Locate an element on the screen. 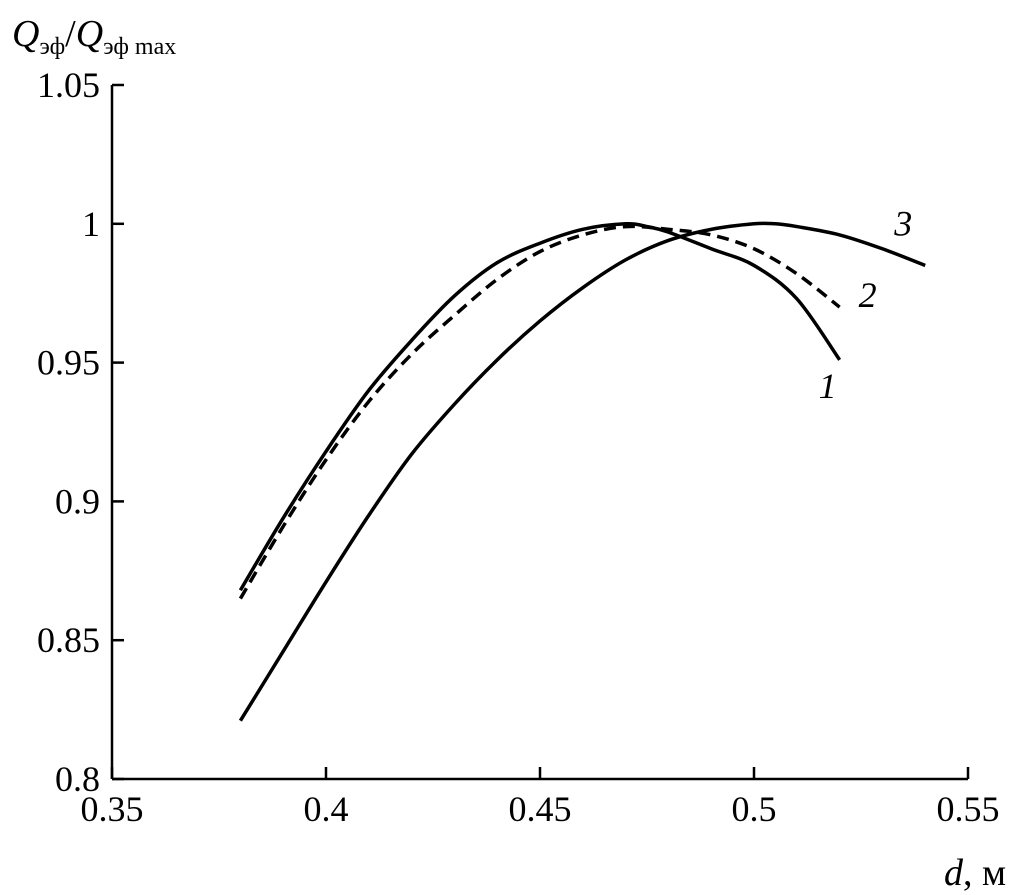  y-tick-label: 1 is located at coordinates (91, 224).